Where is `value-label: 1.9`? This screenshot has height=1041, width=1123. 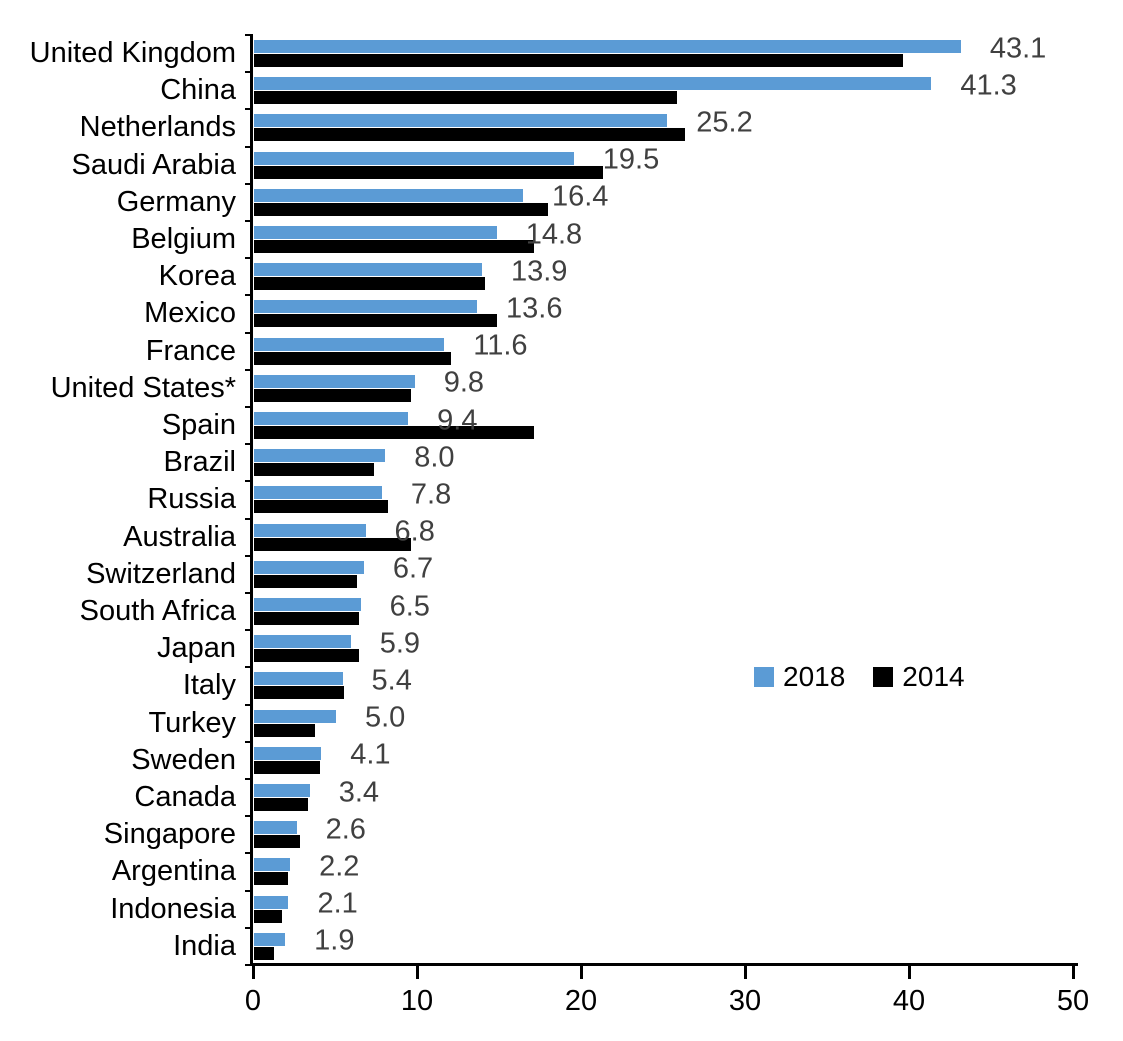 value-label: 1.9 is located at coordinates (334, 940).